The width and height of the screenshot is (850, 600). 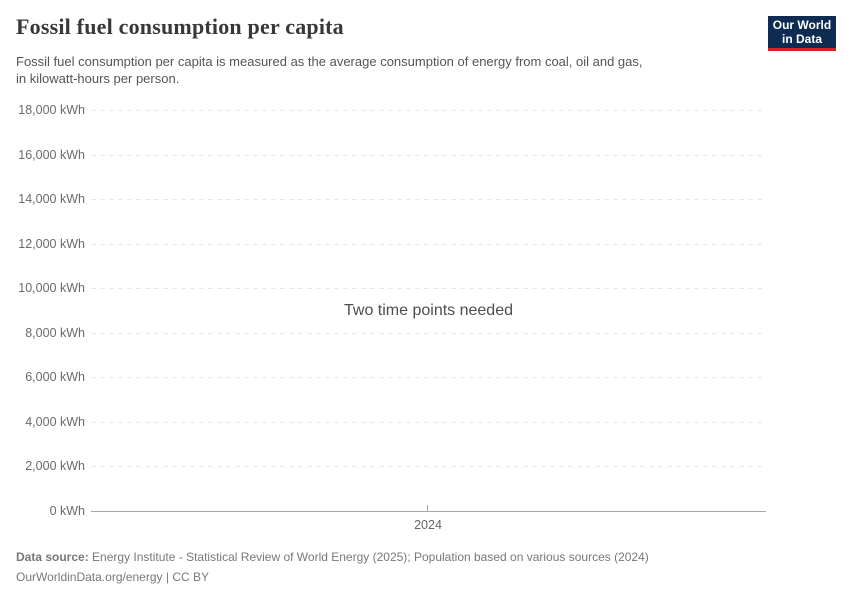 What do you see at coordinates (55, 332) in the screenshot?
I see `y-axis-tick-label: 8,000 kWh` at bounding box center [55, 332].